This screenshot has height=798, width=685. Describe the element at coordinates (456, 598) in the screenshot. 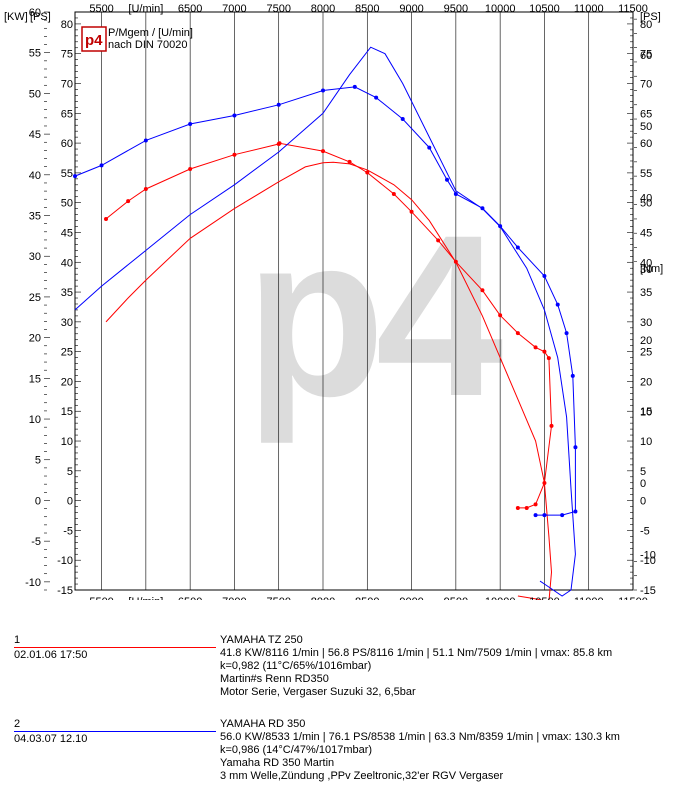

I see `tick-label-x-bottom: 9500` at that location.